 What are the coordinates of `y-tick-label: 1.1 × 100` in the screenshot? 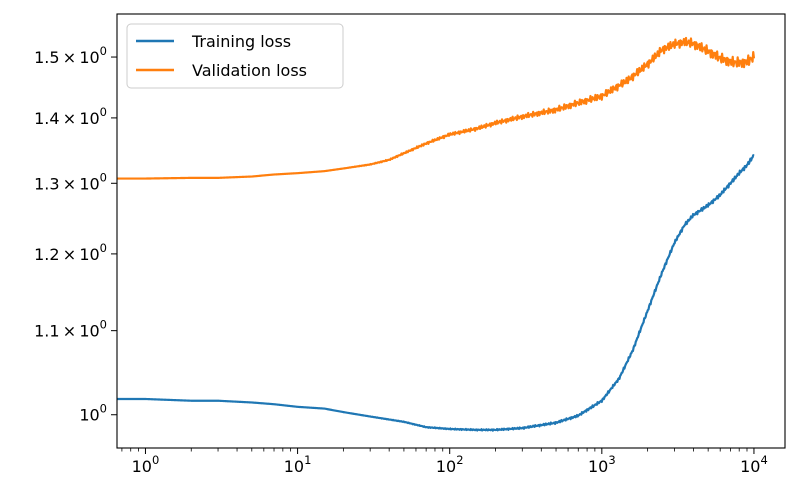 It's located at (70, 329).